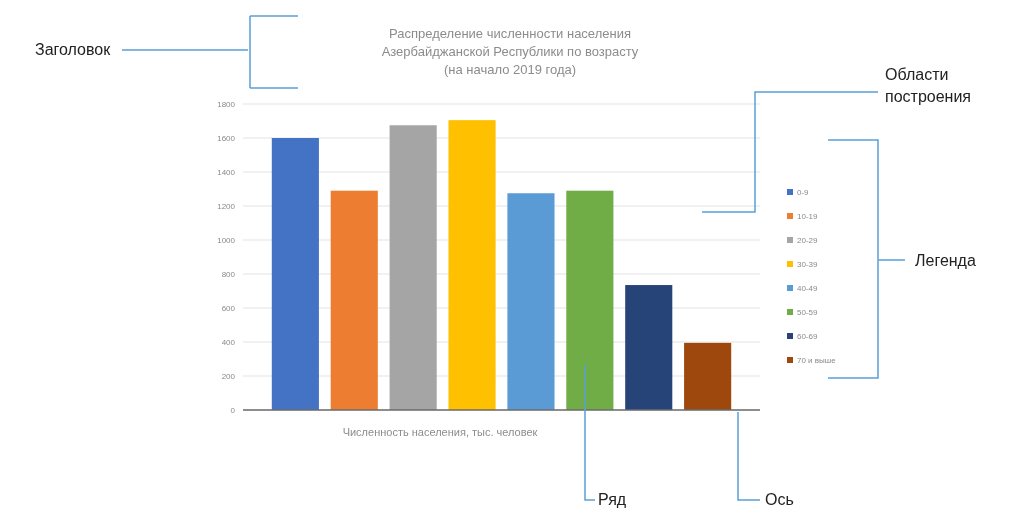  What do you see at coordinates (226, 172) in the screenshot?
I see `y-tick-label: 1400` at bounding box center [226, 172].